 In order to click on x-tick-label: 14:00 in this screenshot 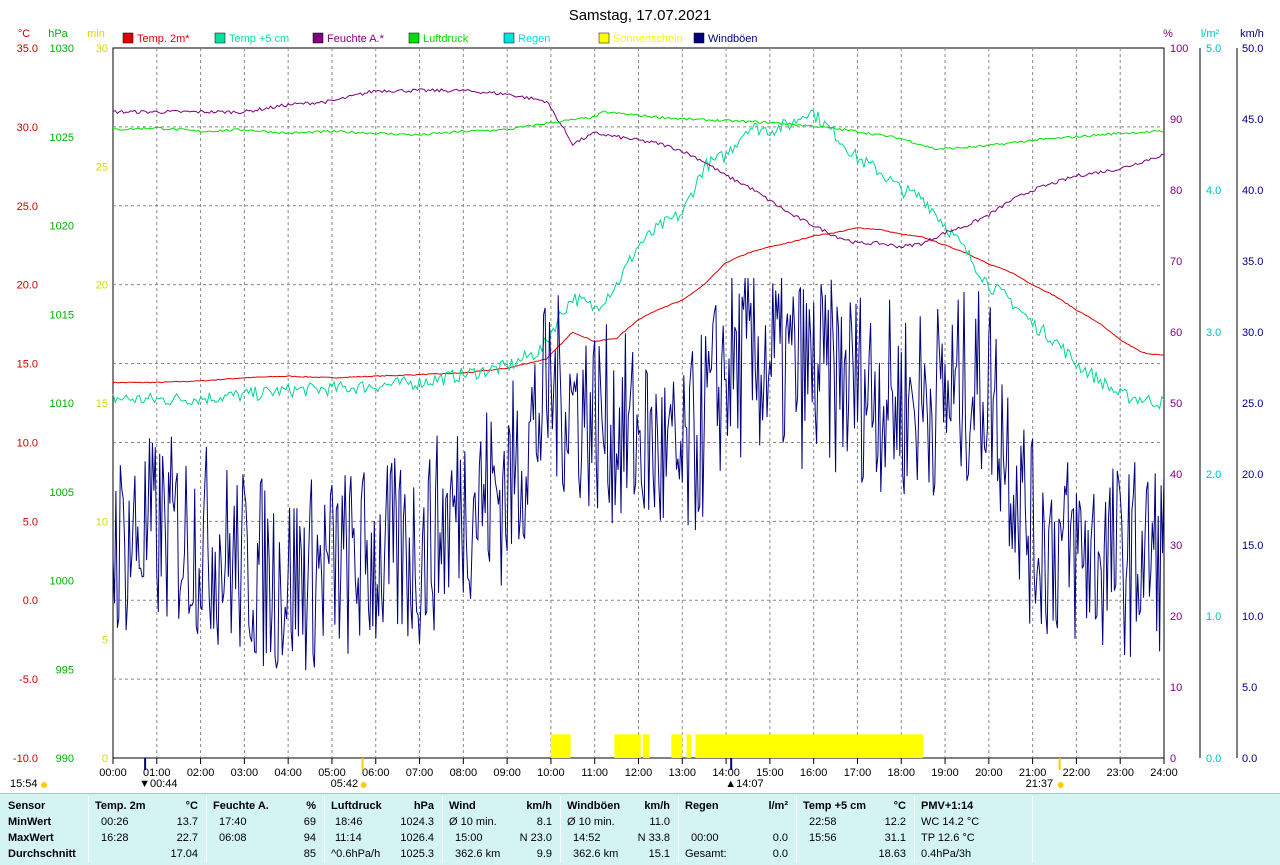, I will do `click(726, 773)`.